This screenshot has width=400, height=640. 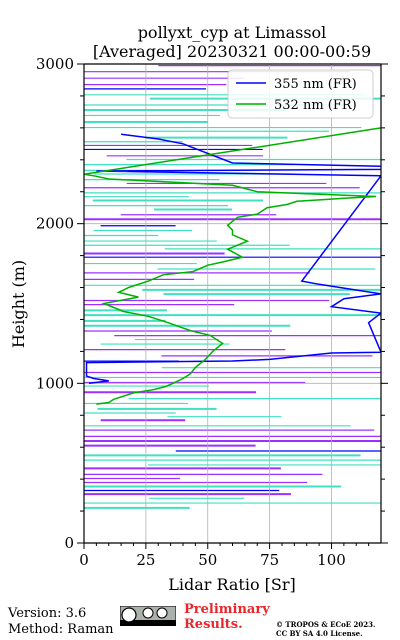 What do you see at coordinates (55, 224) in the screenshot?
I see `y-tick-label: 2000` at bounding box center [55, 224].